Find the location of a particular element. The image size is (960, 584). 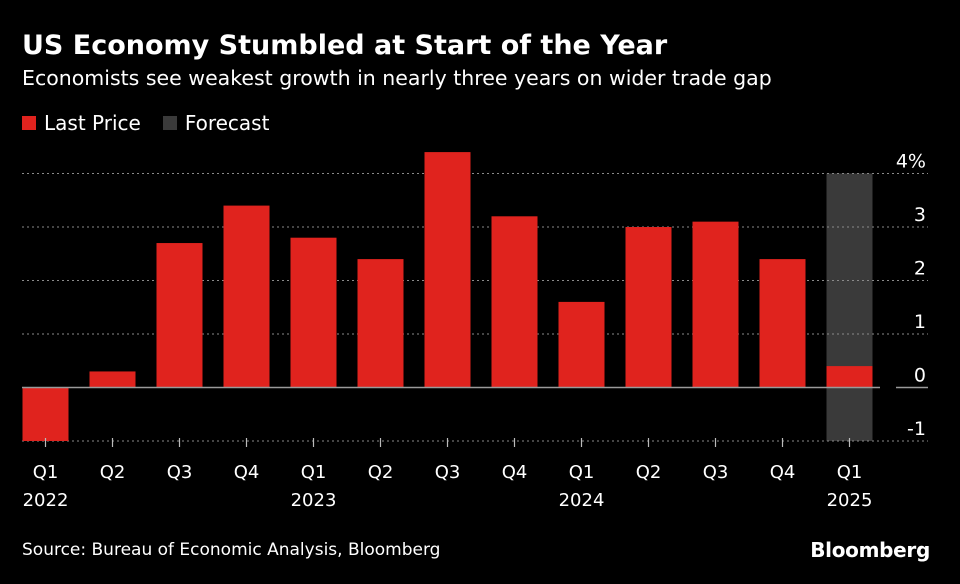

x-year-label: 2024 is located at coordinates (582, 500).